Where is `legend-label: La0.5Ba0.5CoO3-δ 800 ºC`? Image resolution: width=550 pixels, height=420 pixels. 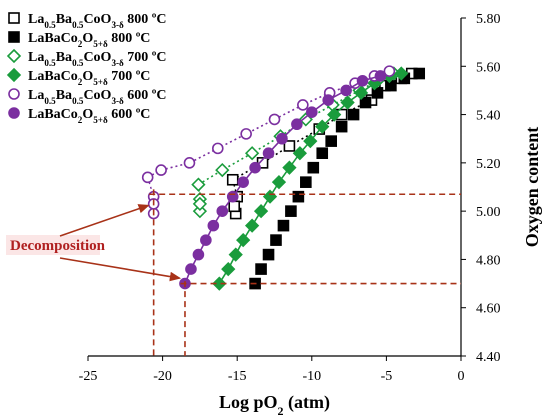 legend-label: La0.5Ba0.5CoO3-δ 800 ºC is located at coordinates (97, 21).